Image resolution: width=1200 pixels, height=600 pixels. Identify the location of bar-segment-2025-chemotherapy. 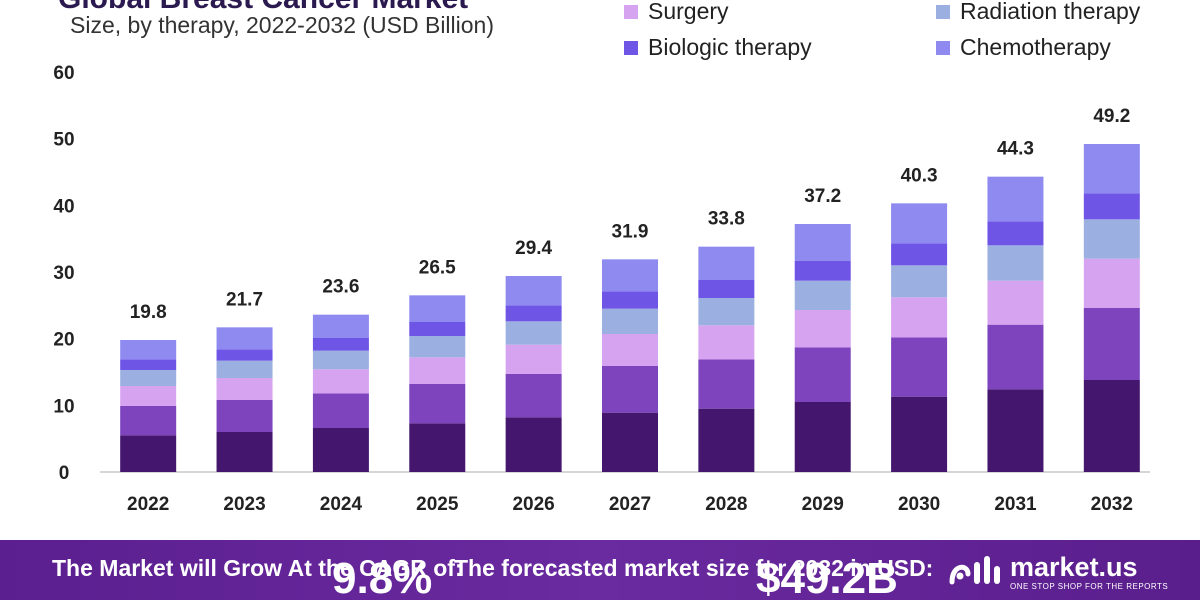
(437, 308).